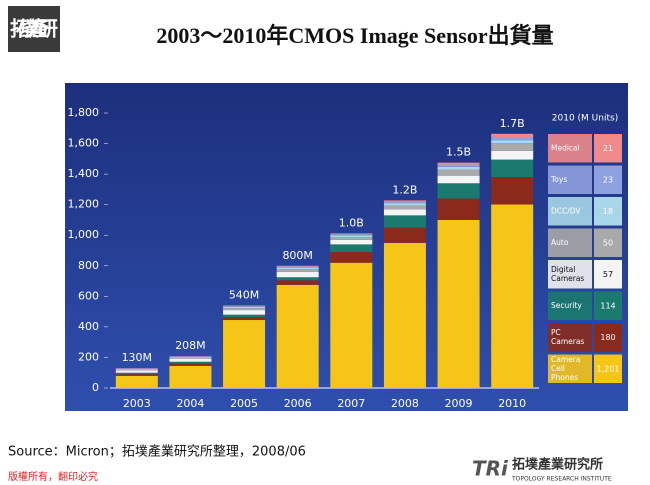  What do you see at coordinates (190, 345) in the screenshot?
I see `total-label: 208M` at bounding box center [190, 345].